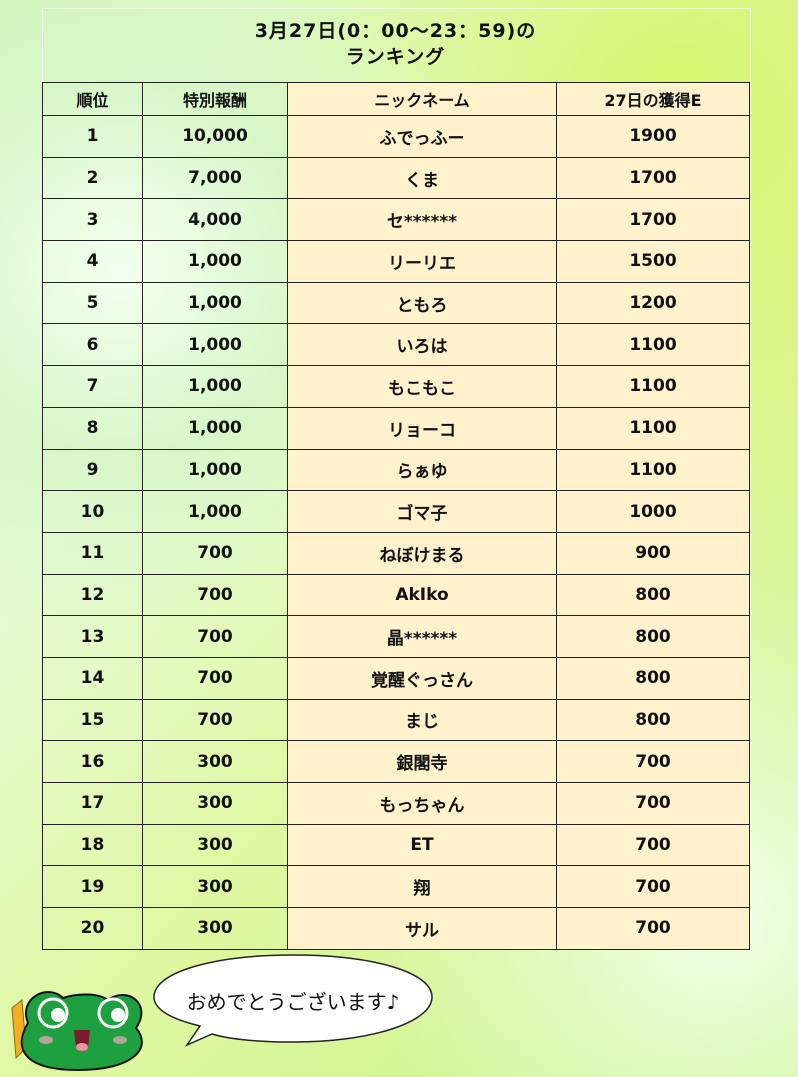  Describe the element at coordinates (653, 220) in the screenshot. I see `points-cell: 1700` at that location.